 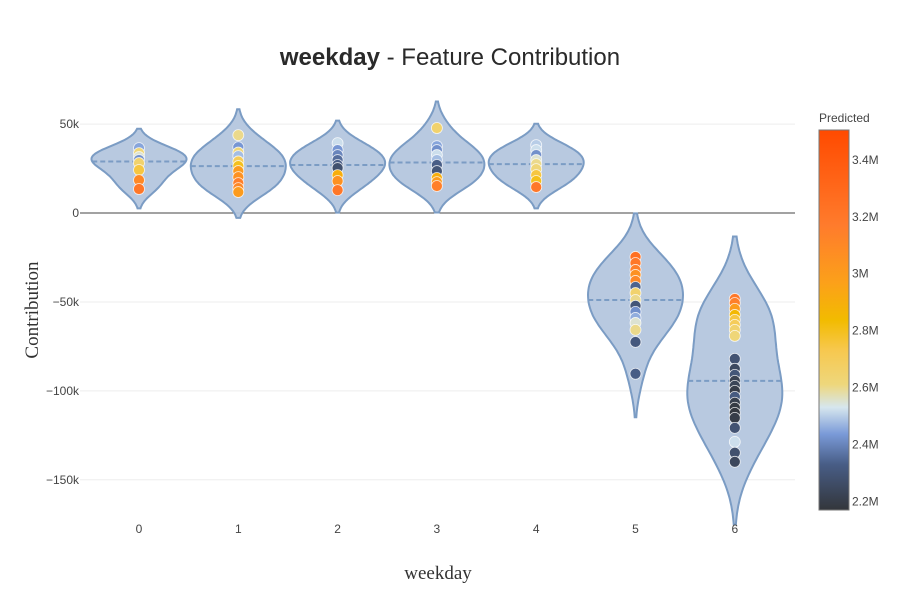 What do you see at coordinates (63, 391) in the screenshot?
I see `y-tick-label: −100k` at bounding box center [63, 391].